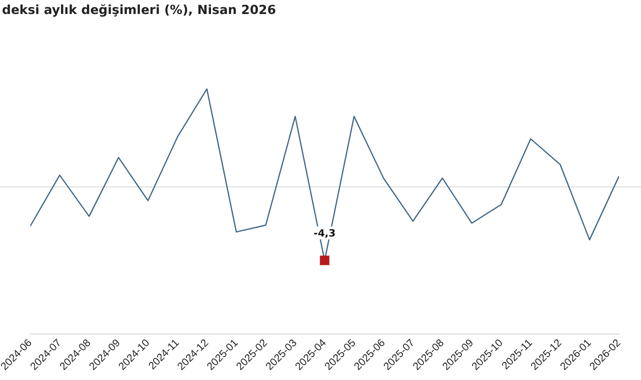 This screenshot has width=641, height=380. I want to click on chart-title: deksi aylık değişimleri (%), Nisan 2026, so click(139, 9).